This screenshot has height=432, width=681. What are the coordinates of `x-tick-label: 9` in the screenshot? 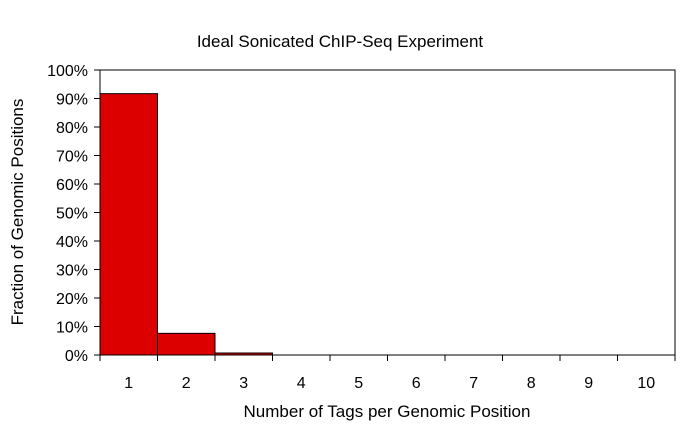 It's located at (588, 383).